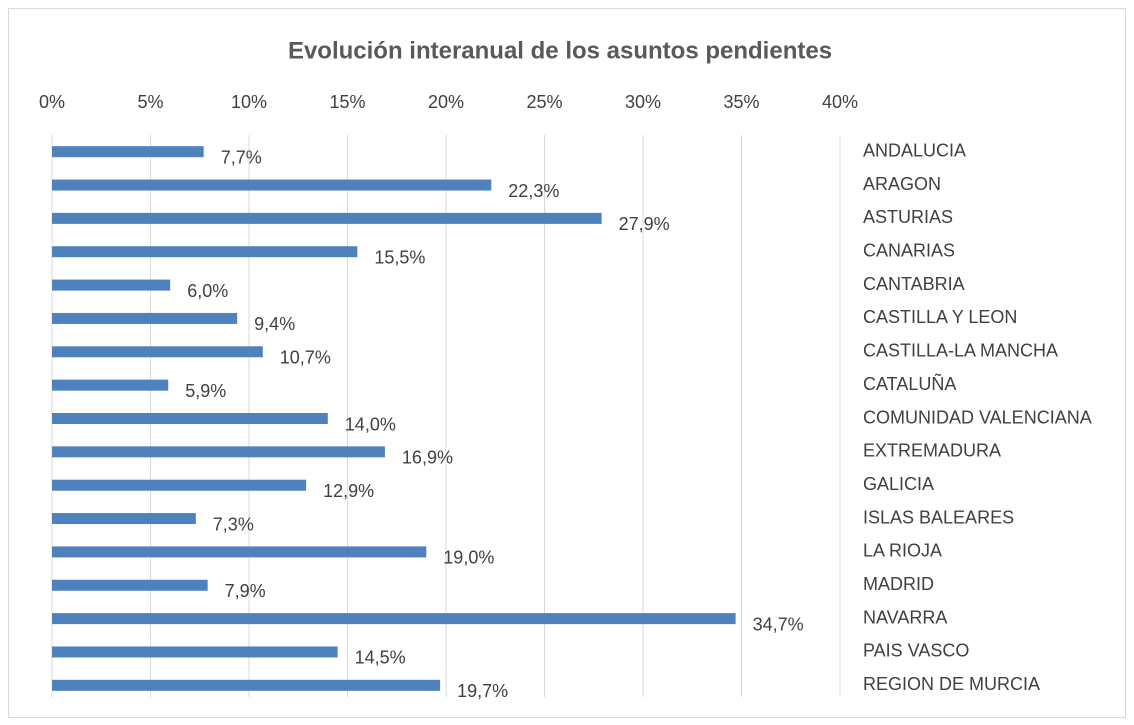 The width and height of the screenshot is (1134, 725). I want to click on category-label: NAVARRA, so click(905, 617).